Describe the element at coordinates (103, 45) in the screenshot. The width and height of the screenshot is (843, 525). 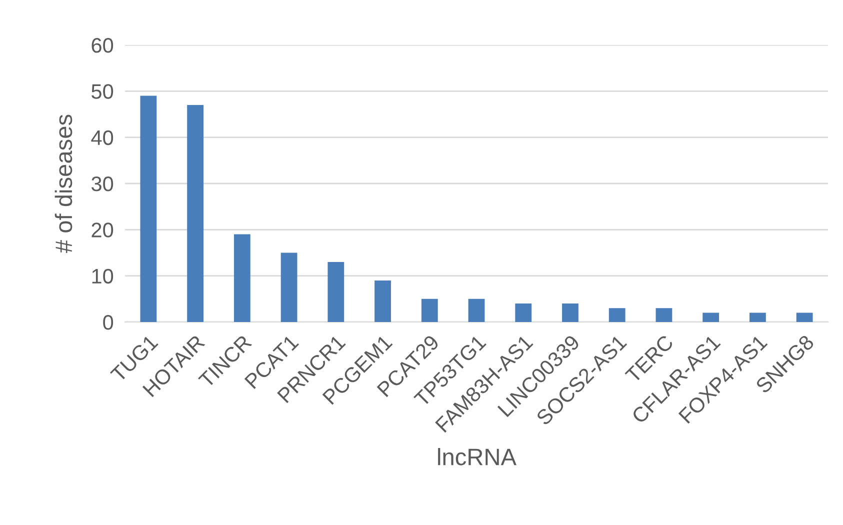
I see `y-tick-label: 60` at that location.